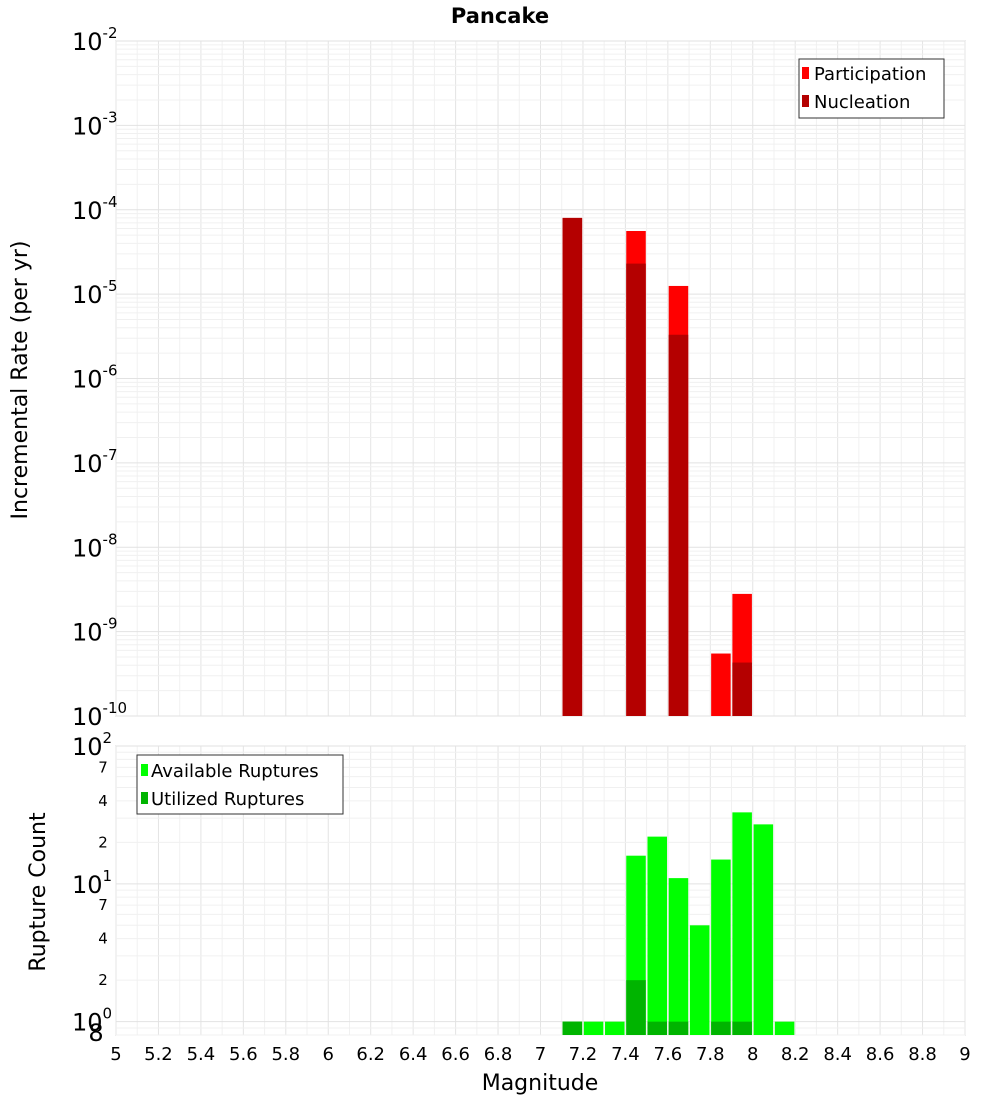 Image resolution: width=1000 pixels, height=1100 pixels. I want to click on x-tick-label: 6.4, so click(413, 1054).